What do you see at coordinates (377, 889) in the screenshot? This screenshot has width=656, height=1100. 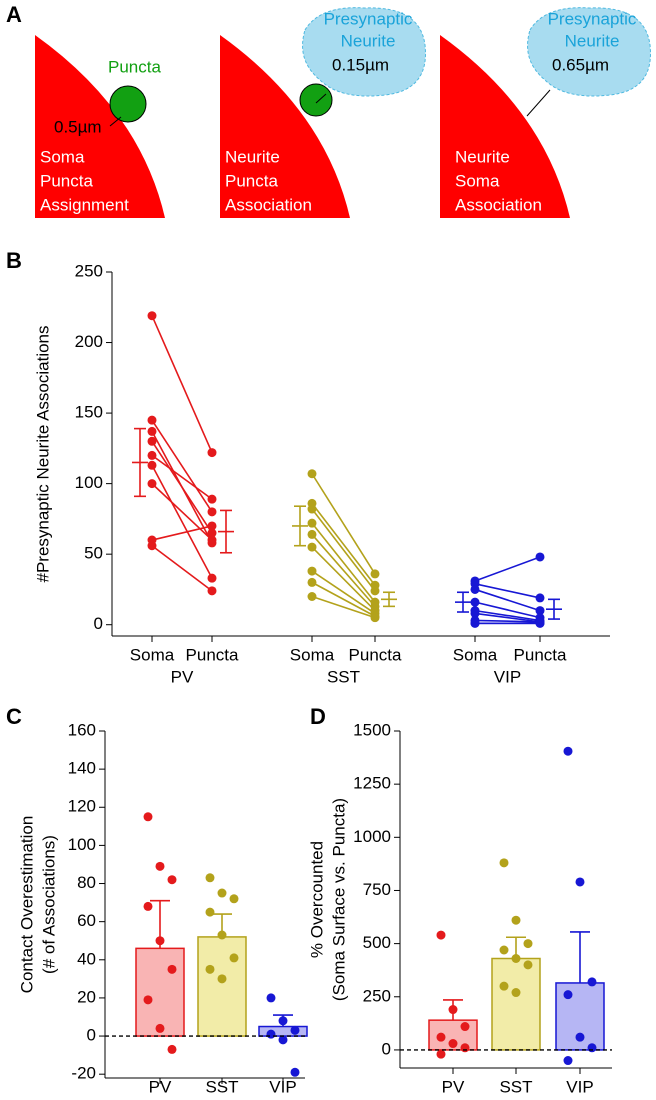 I see `y-tick-label: 750` at bounding box center [377, 889].